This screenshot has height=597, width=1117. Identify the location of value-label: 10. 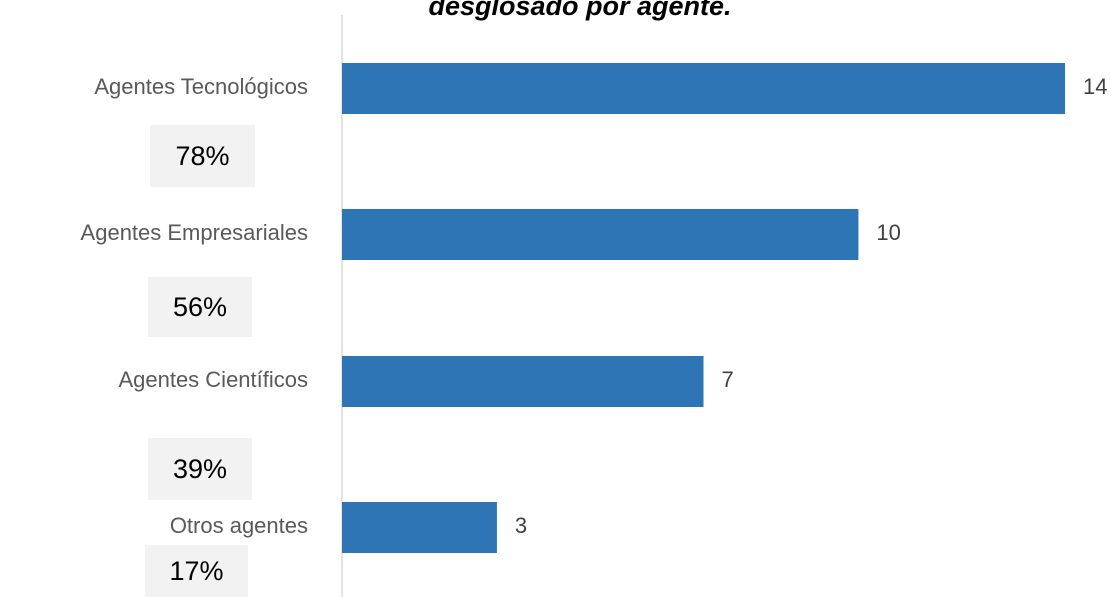
(888, 232).